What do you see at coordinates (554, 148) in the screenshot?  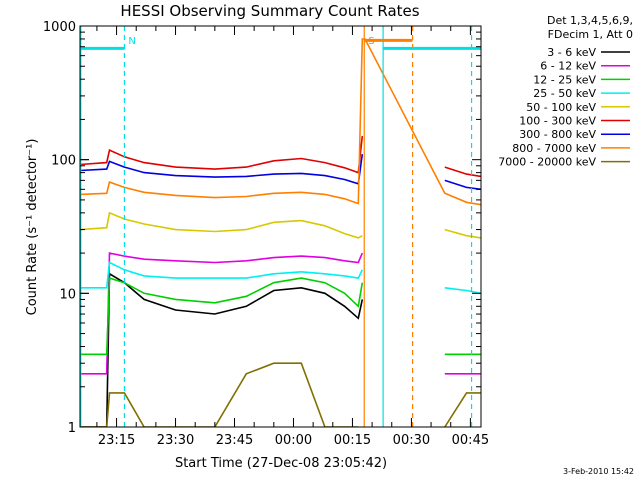 I see `legend-label-7: 800 - 7000 keV` at bounding box center [554, 148].